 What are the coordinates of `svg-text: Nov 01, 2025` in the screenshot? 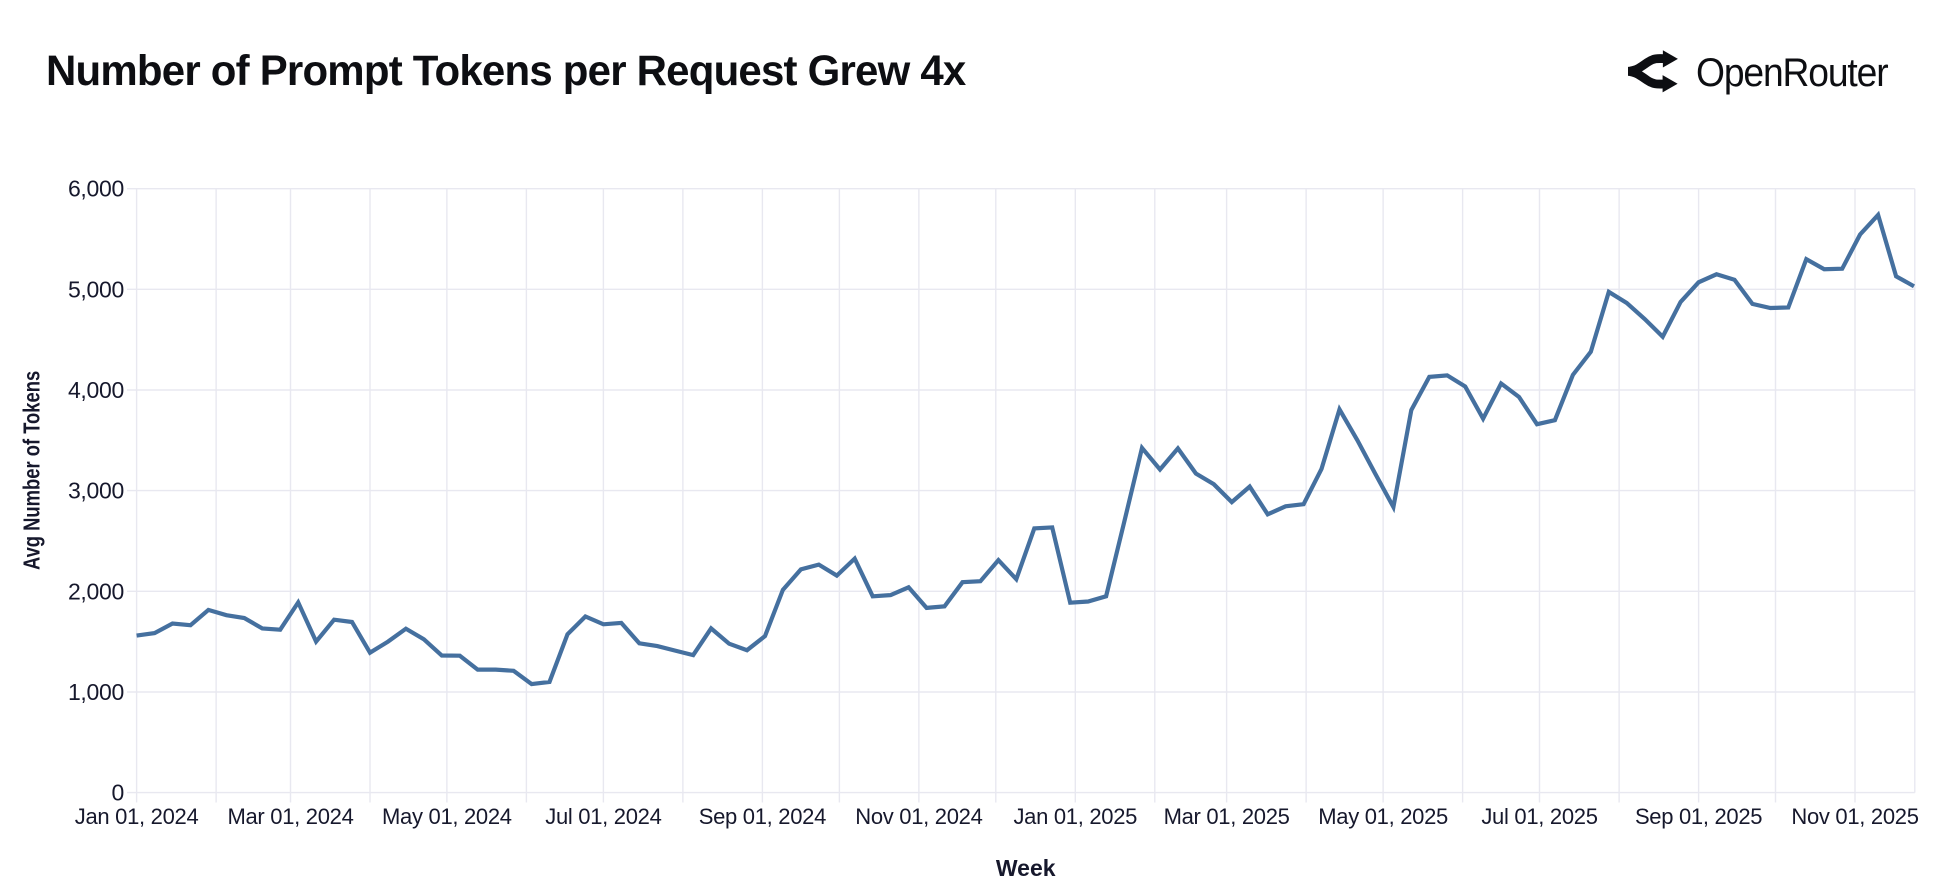 It's located at (1854, 816).